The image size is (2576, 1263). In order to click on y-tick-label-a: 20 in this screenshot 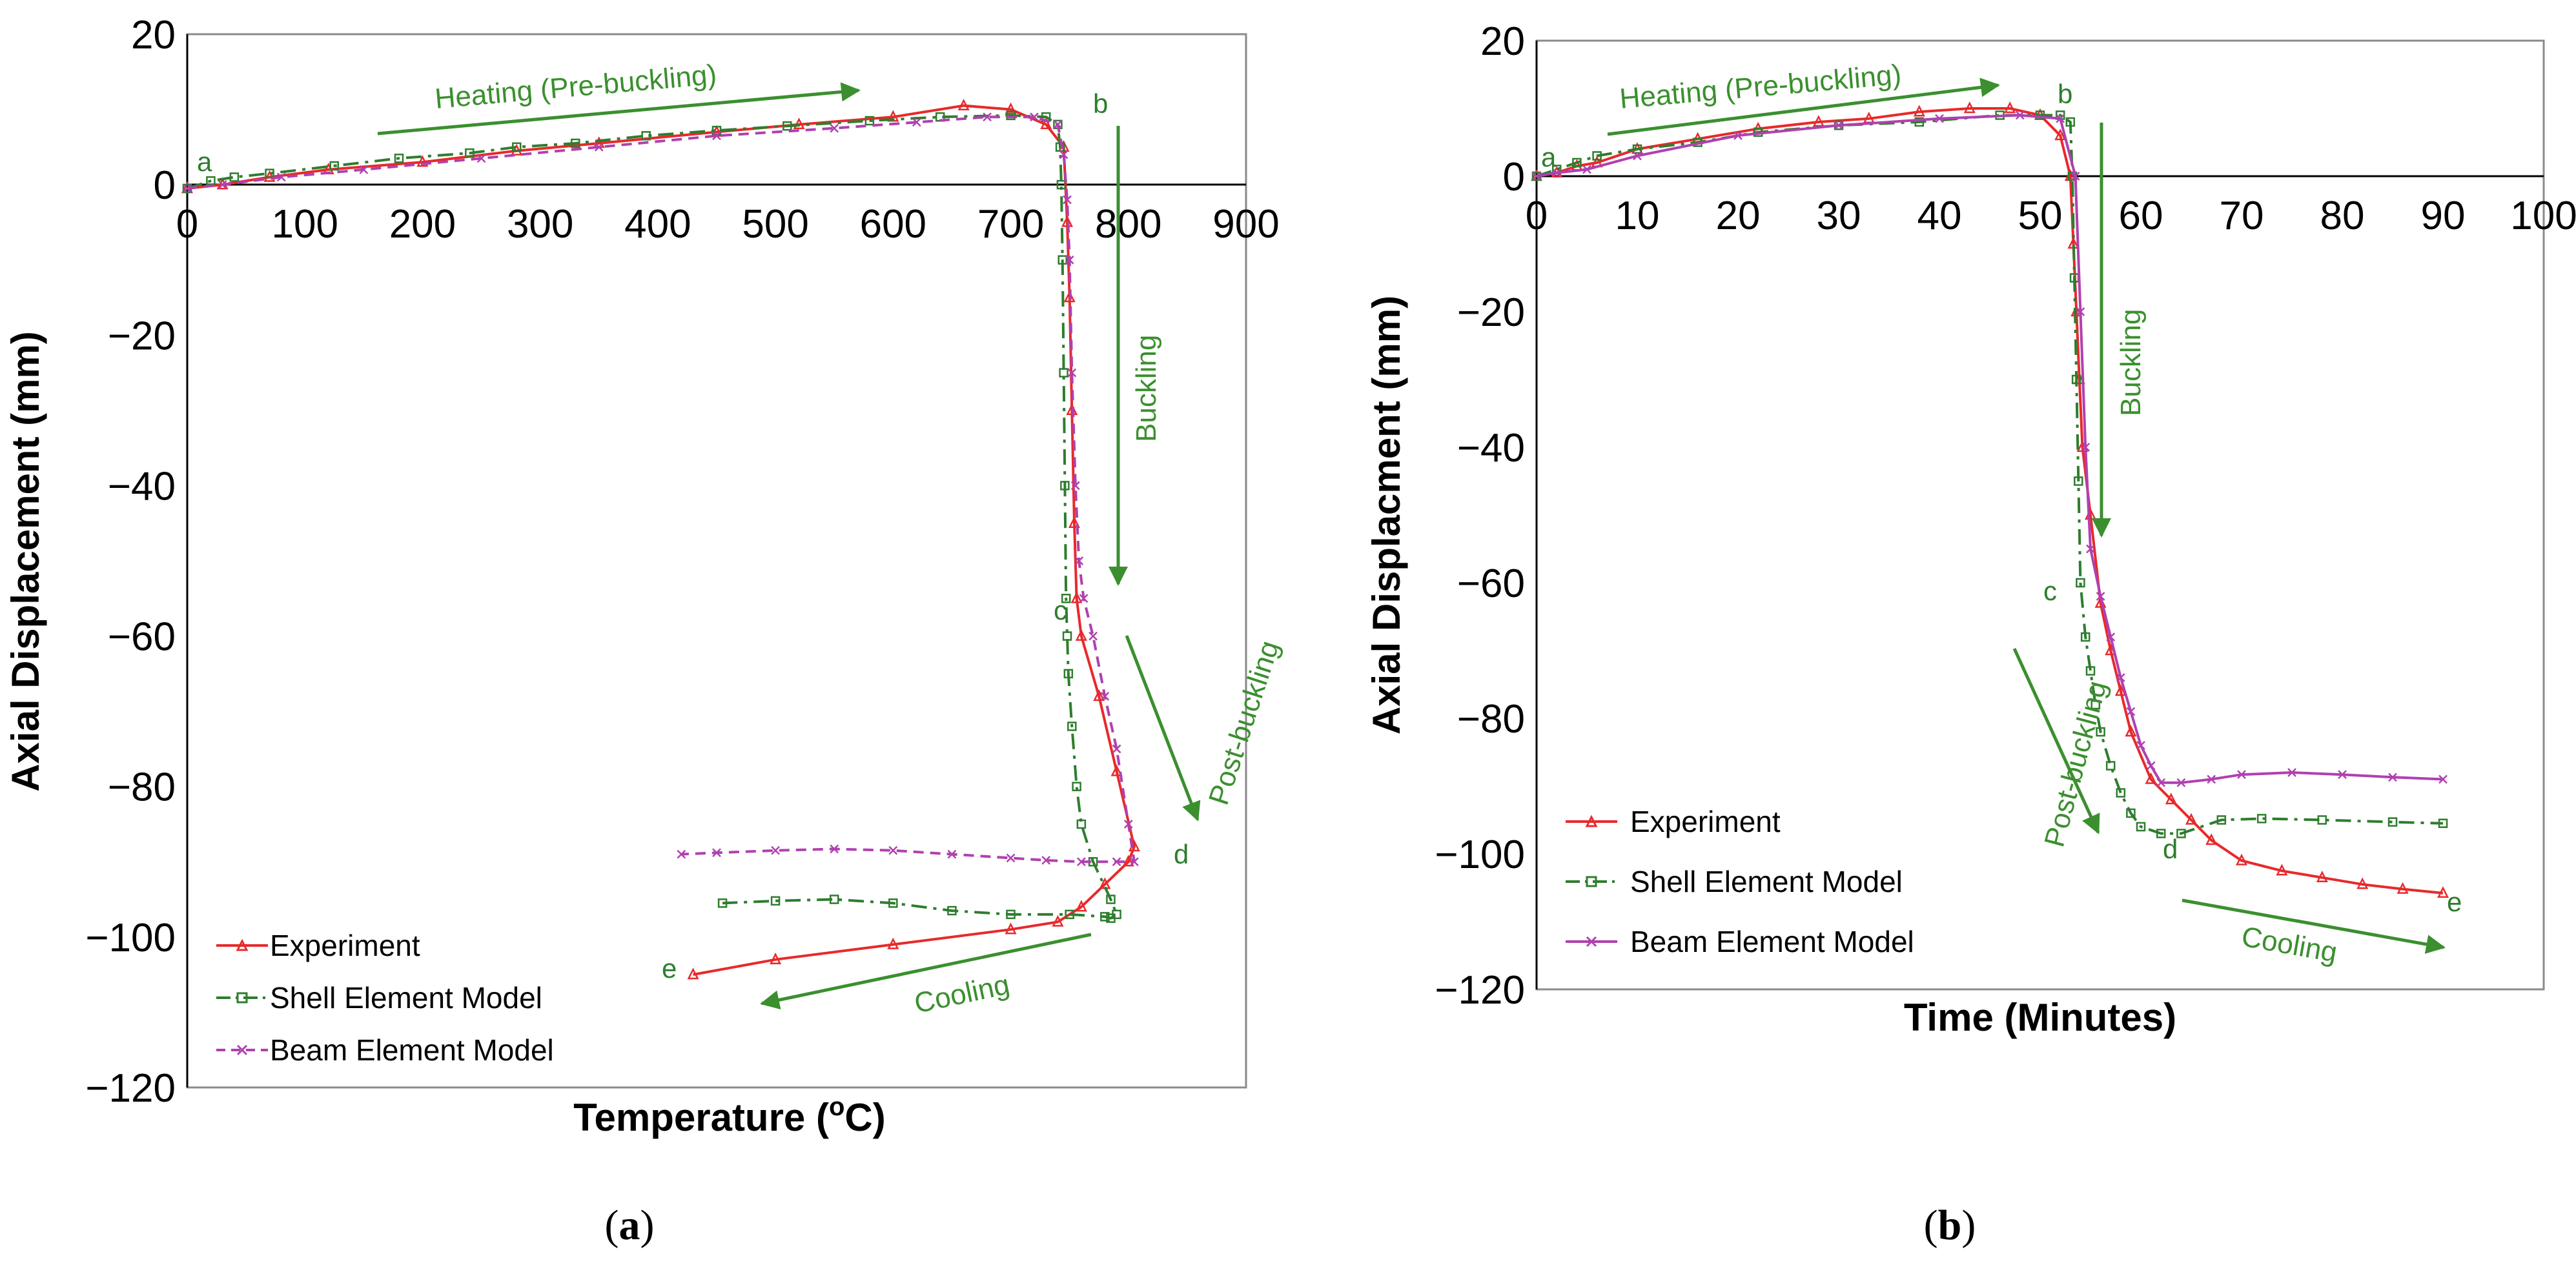, I will do `click(153, 35)`.